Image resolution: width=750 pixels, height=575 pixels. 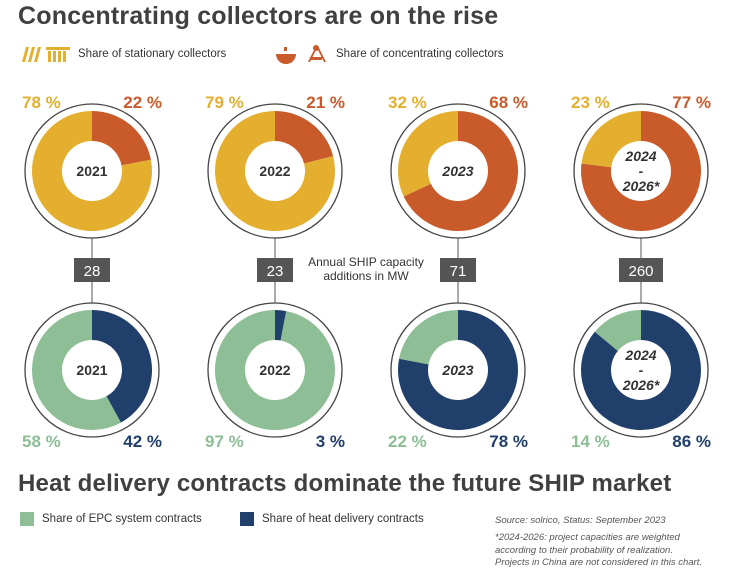 What do you see at coordinates (41, 102) in the screenshot?
I see `stationary-percent-label: 78 %` at bounding box center [41, 102].